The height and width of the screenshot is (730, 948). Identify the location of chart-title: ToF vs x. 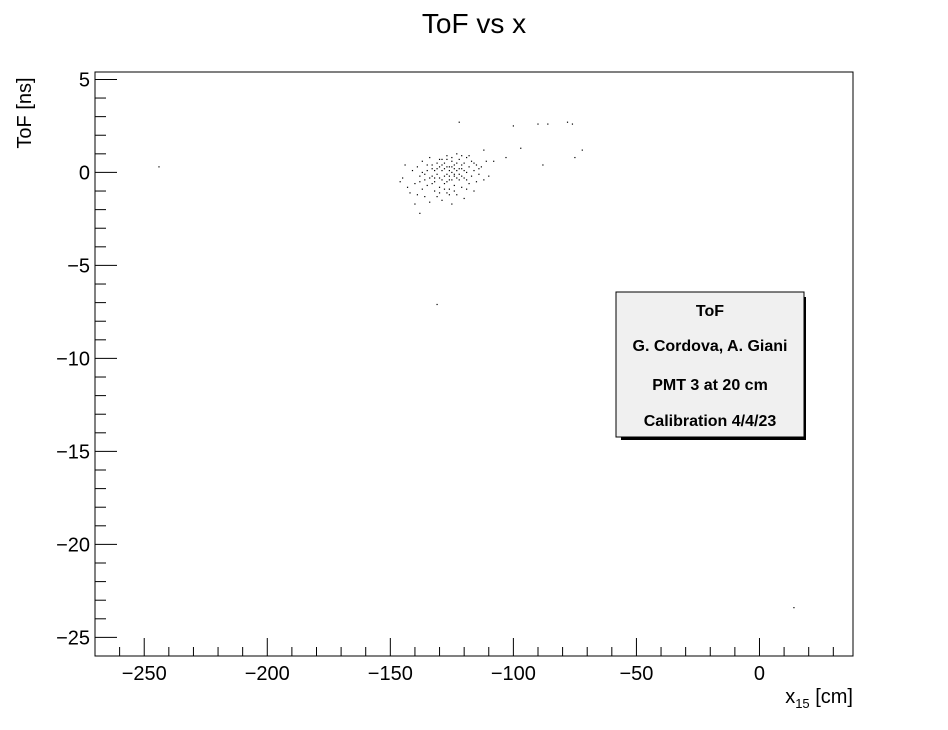
(474, 23).